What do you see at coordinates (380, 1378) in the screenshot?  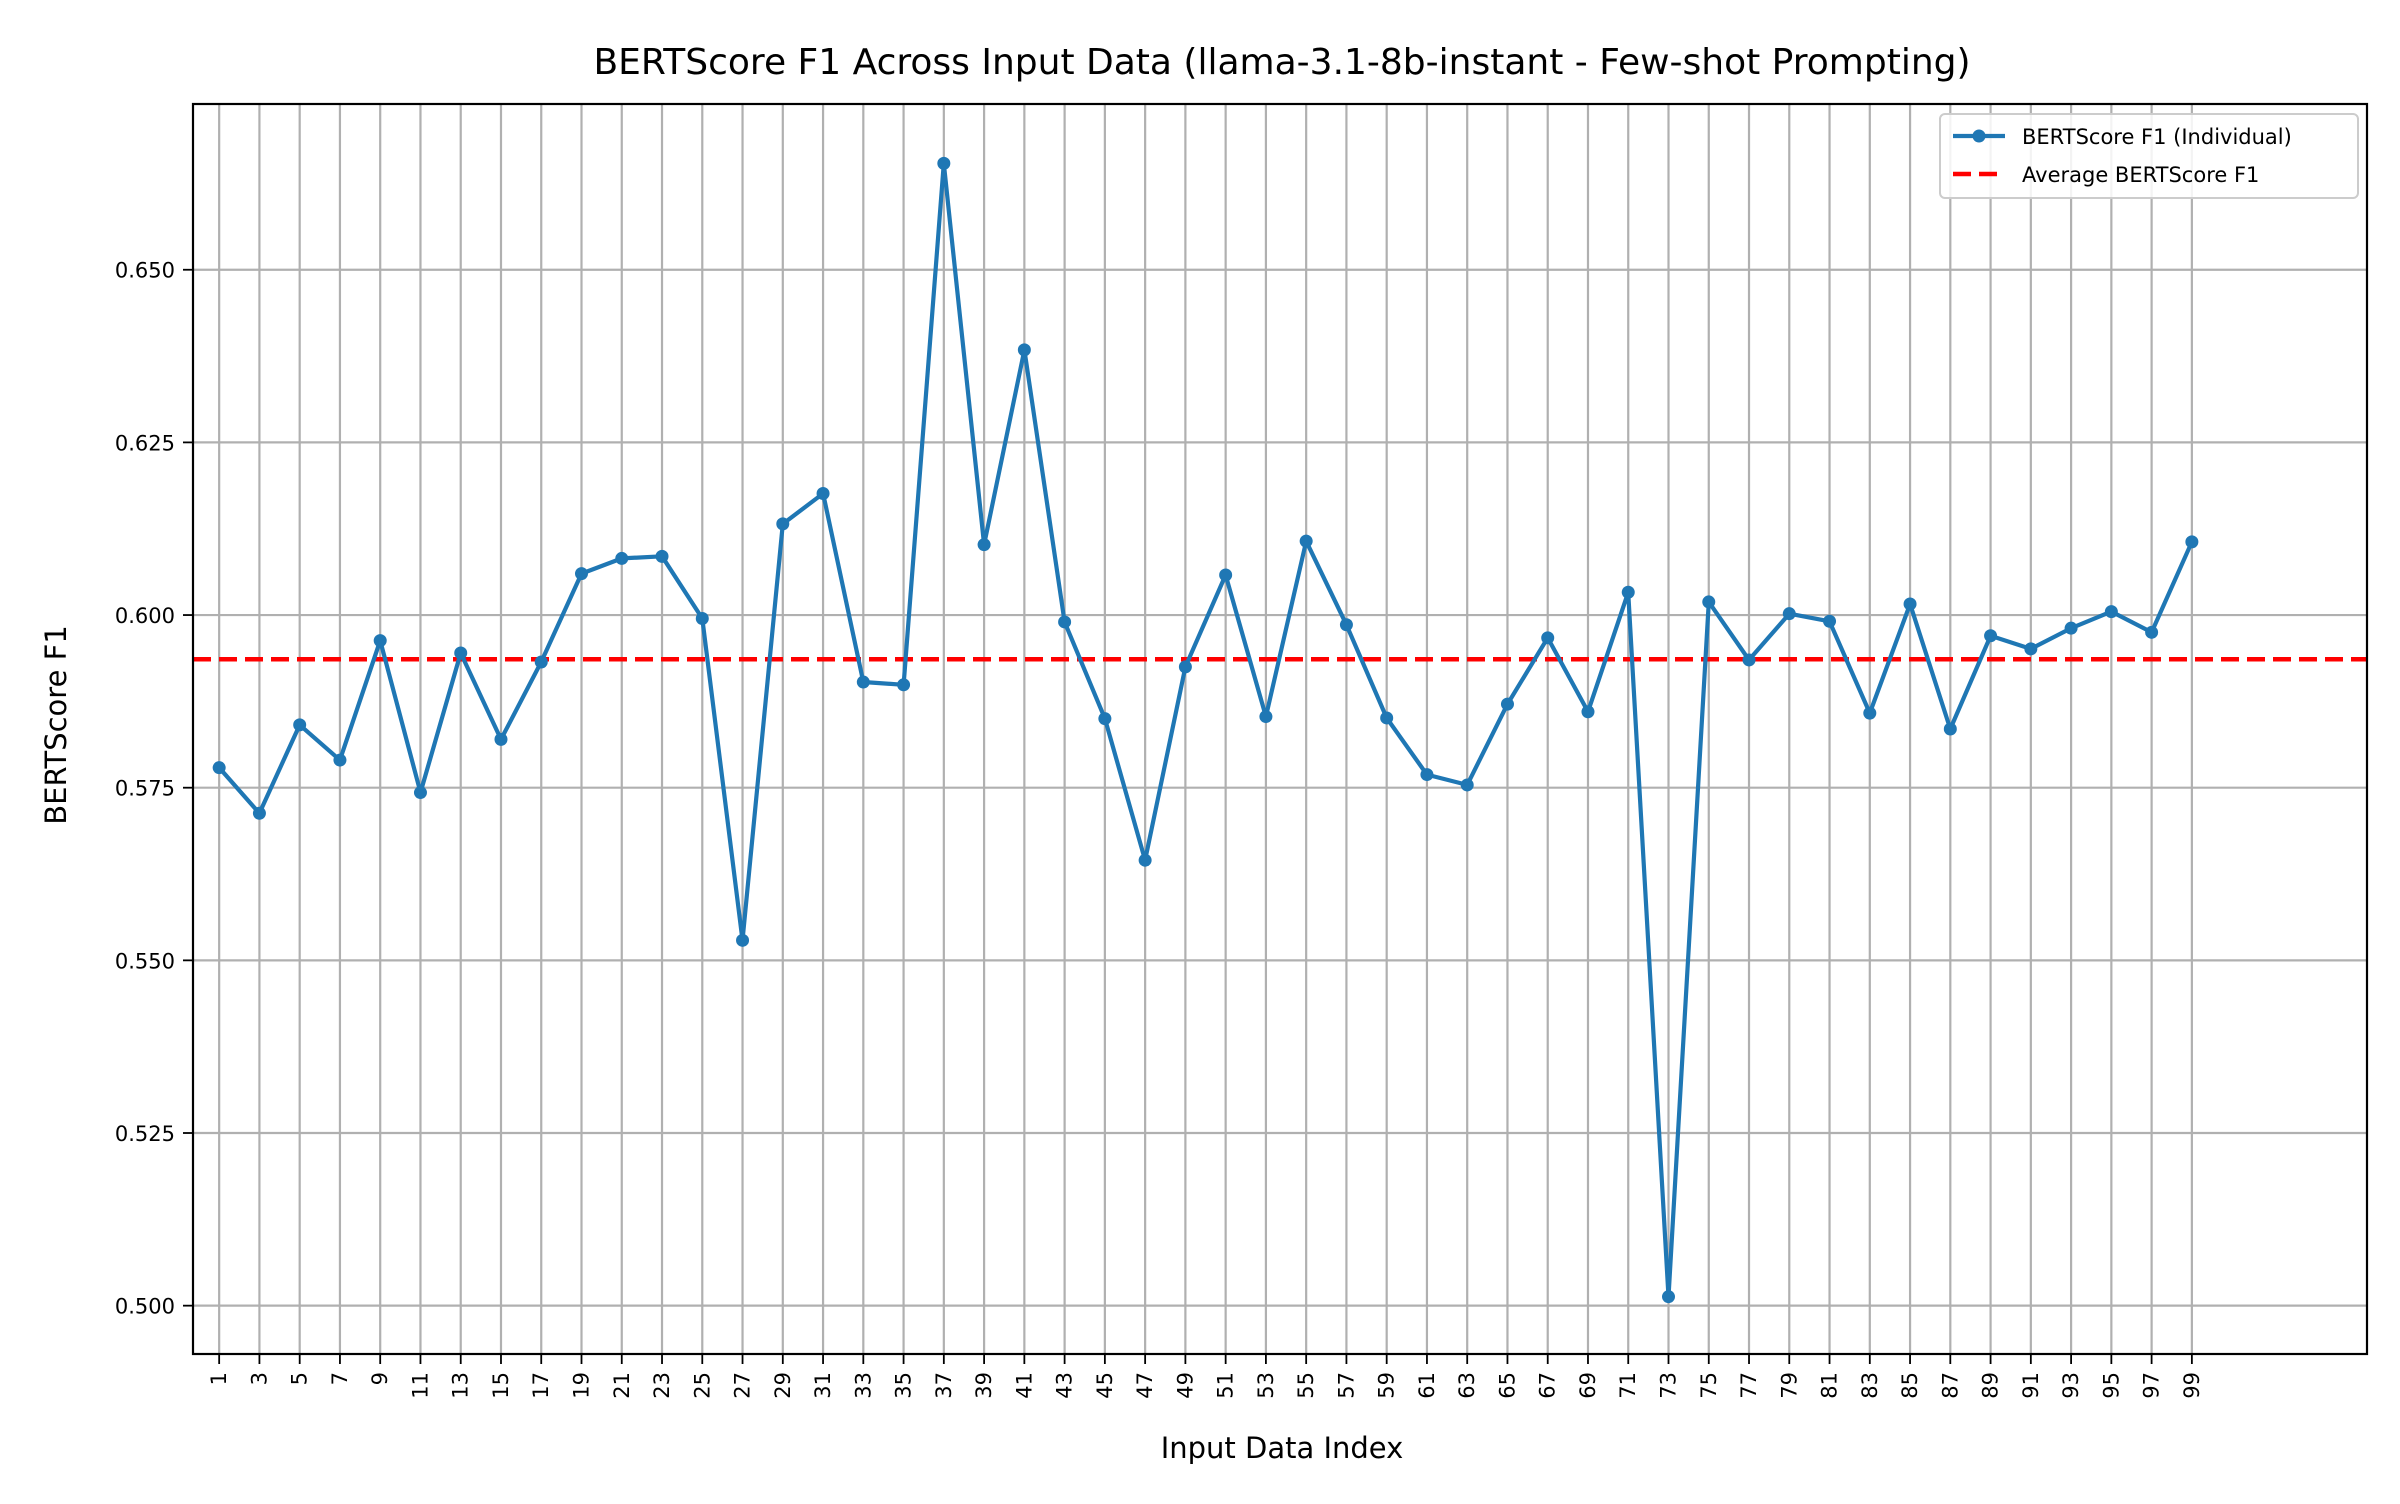 I see `x-tick-label: 9` at bounding box center [380, 1378].